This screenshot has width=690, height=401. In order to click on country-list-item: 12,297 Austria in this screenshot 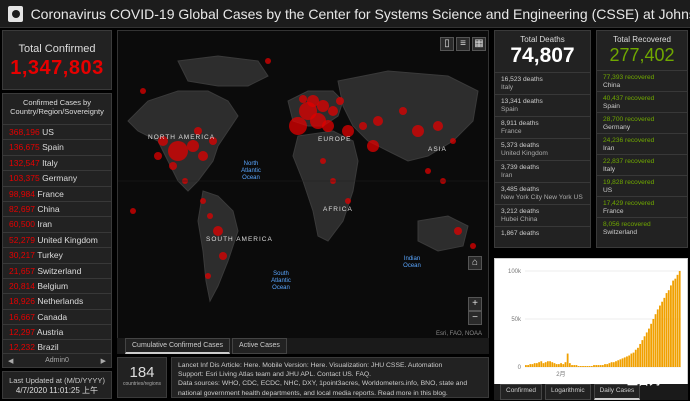, I will do `click(57, 331)`.